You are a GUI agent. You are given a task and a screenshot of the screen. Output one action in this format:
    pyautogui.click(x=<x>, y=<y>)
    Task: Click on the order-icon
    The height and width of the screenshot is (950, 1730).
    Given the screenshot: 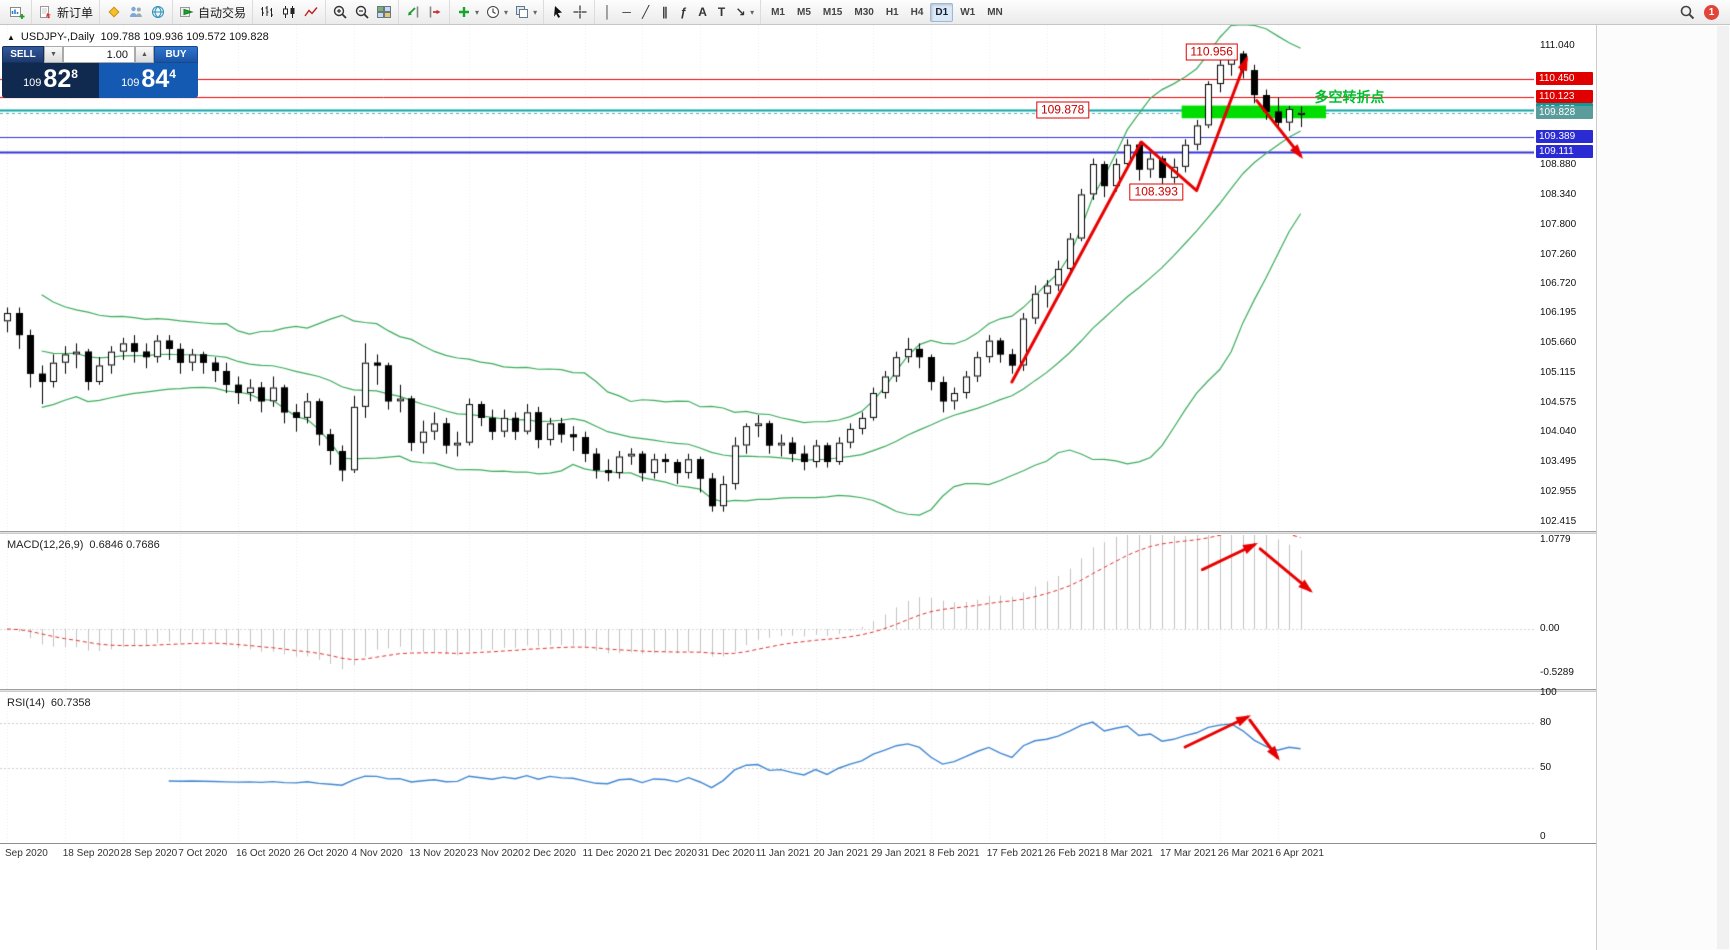 What is the action you would take?
    pyautogui.click(x=46, y=12)
    